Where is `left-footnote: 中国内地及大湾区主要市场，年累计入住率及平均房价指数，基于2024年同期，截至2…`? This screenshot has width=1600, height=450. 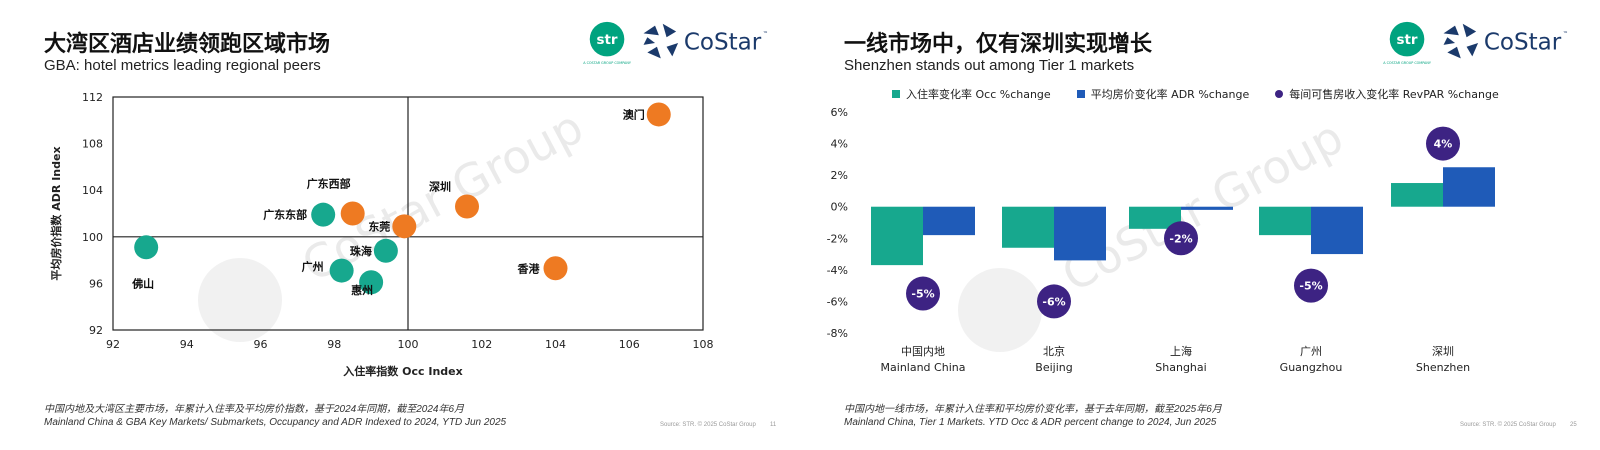 left-footnote: 中国内地及大湾区主要市场，年累计入住率及平均房价指数，基于2024年同期，截至2… is located at coordinates (275, 416).